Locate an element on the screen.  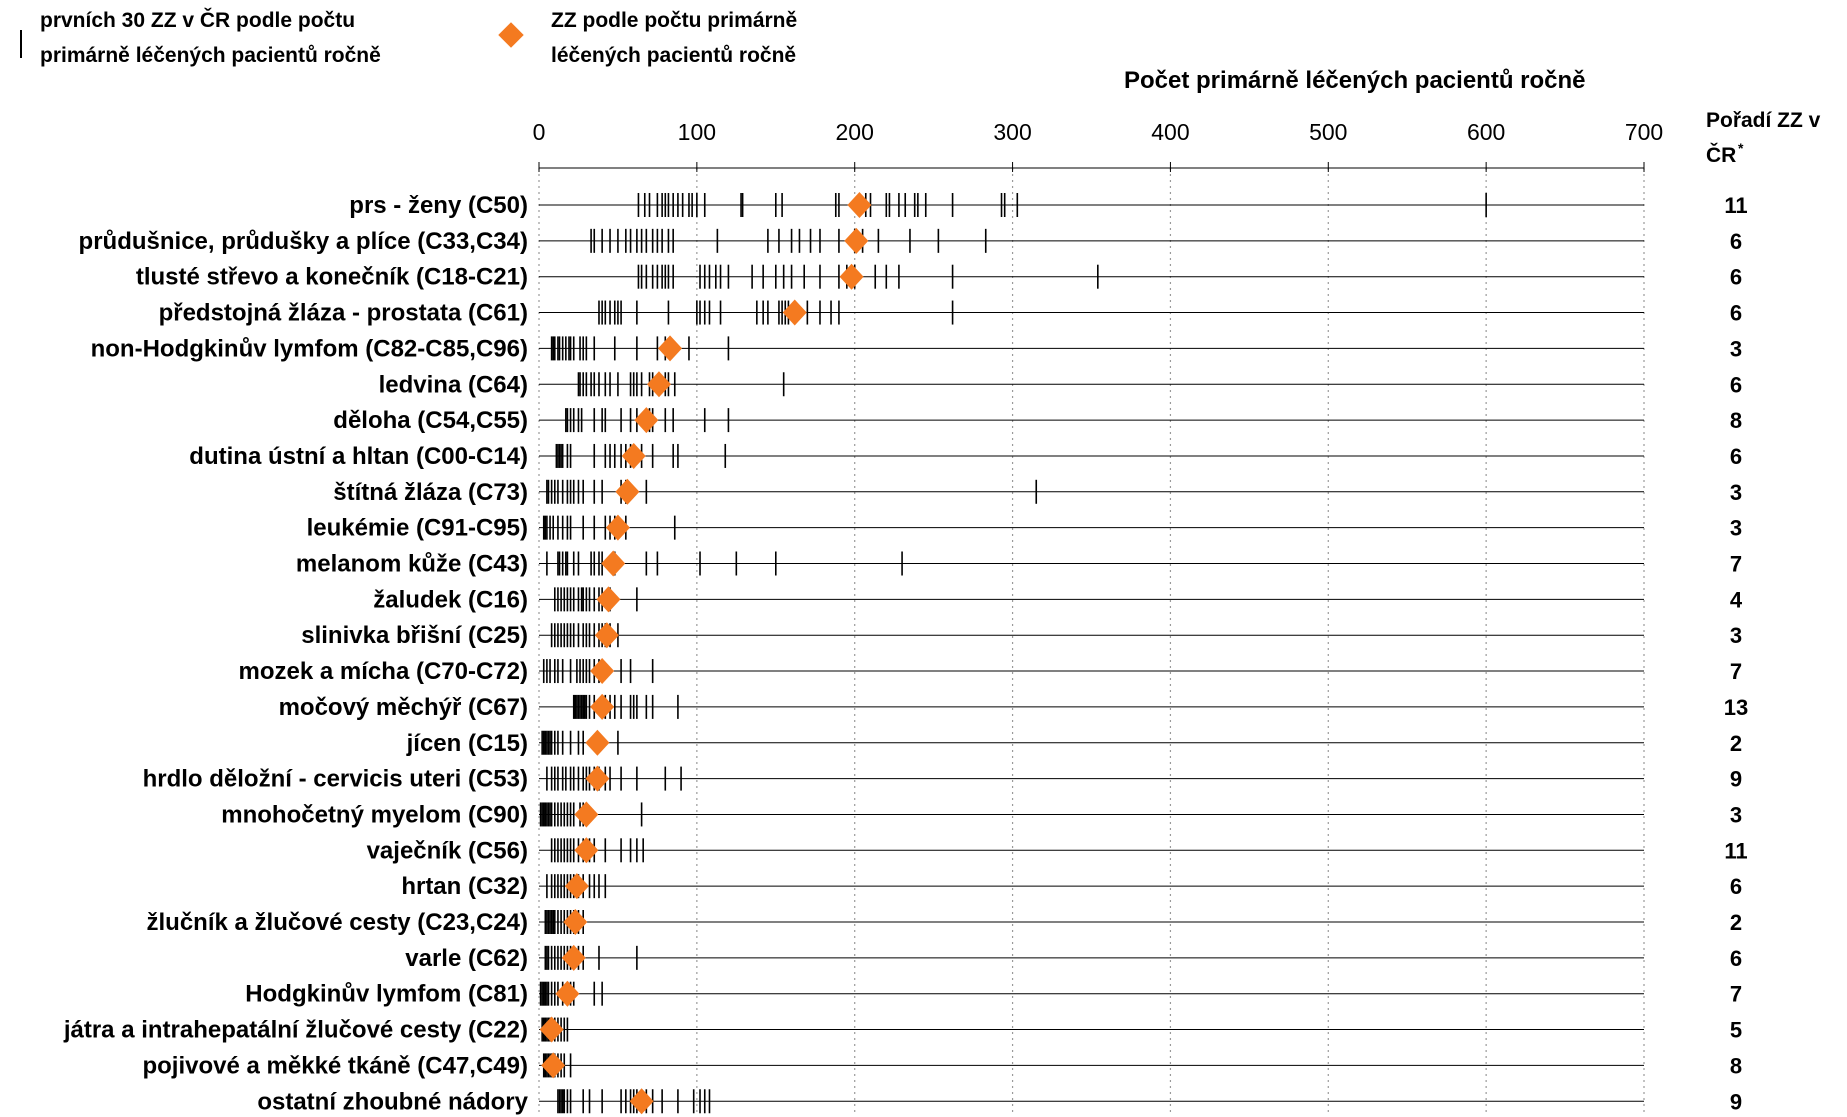
chart-row: varle (C62) 6 is located at coordinates (1073, 958).